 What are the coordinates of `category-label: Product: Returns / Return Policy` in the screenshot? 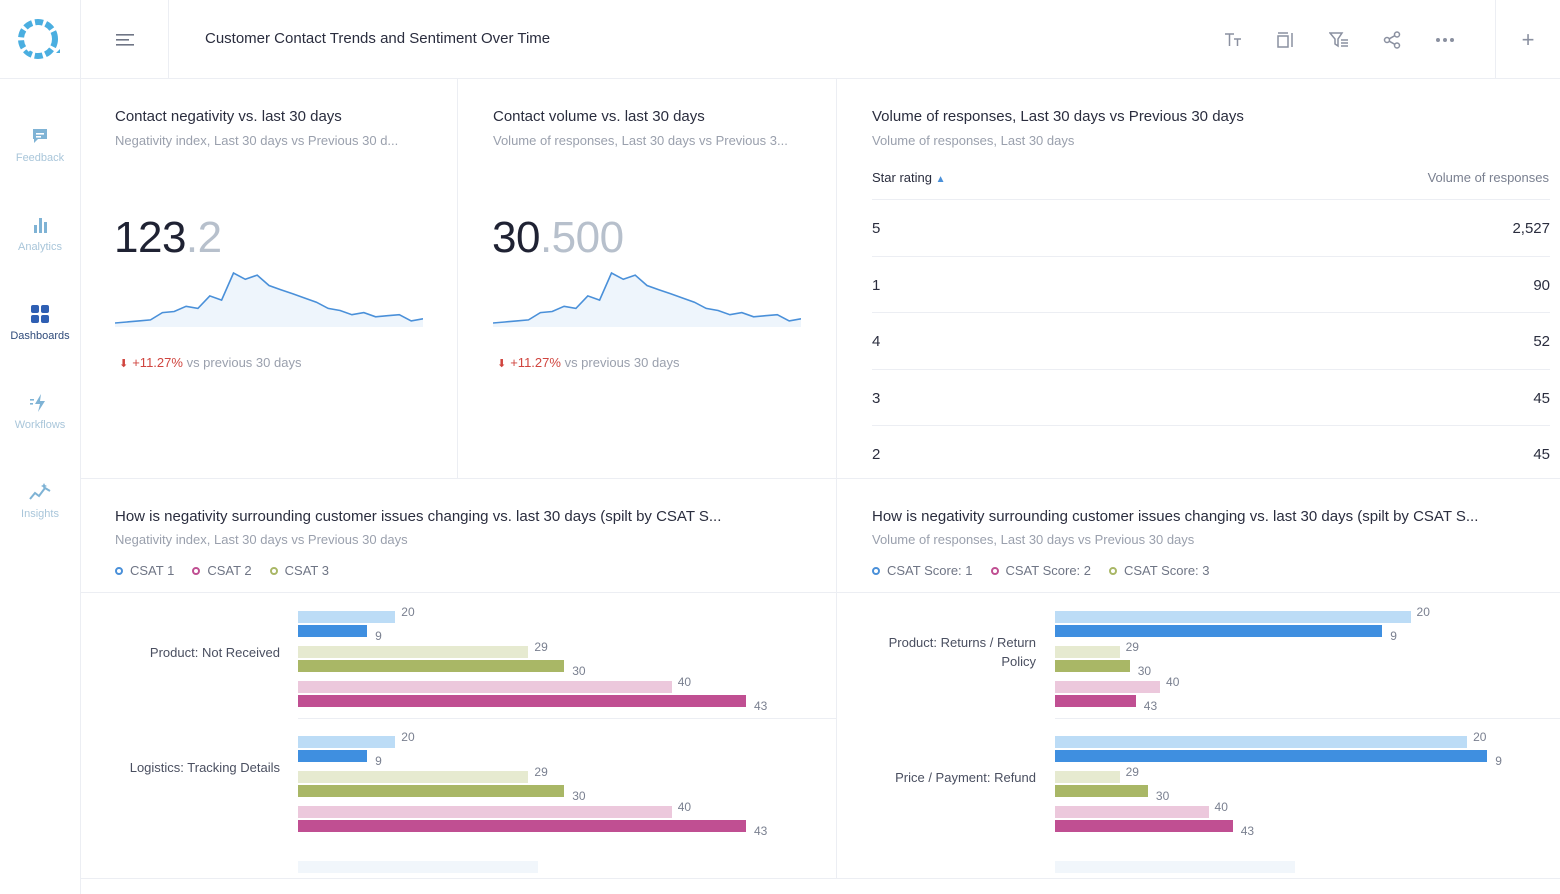 It's located at (962, 652).